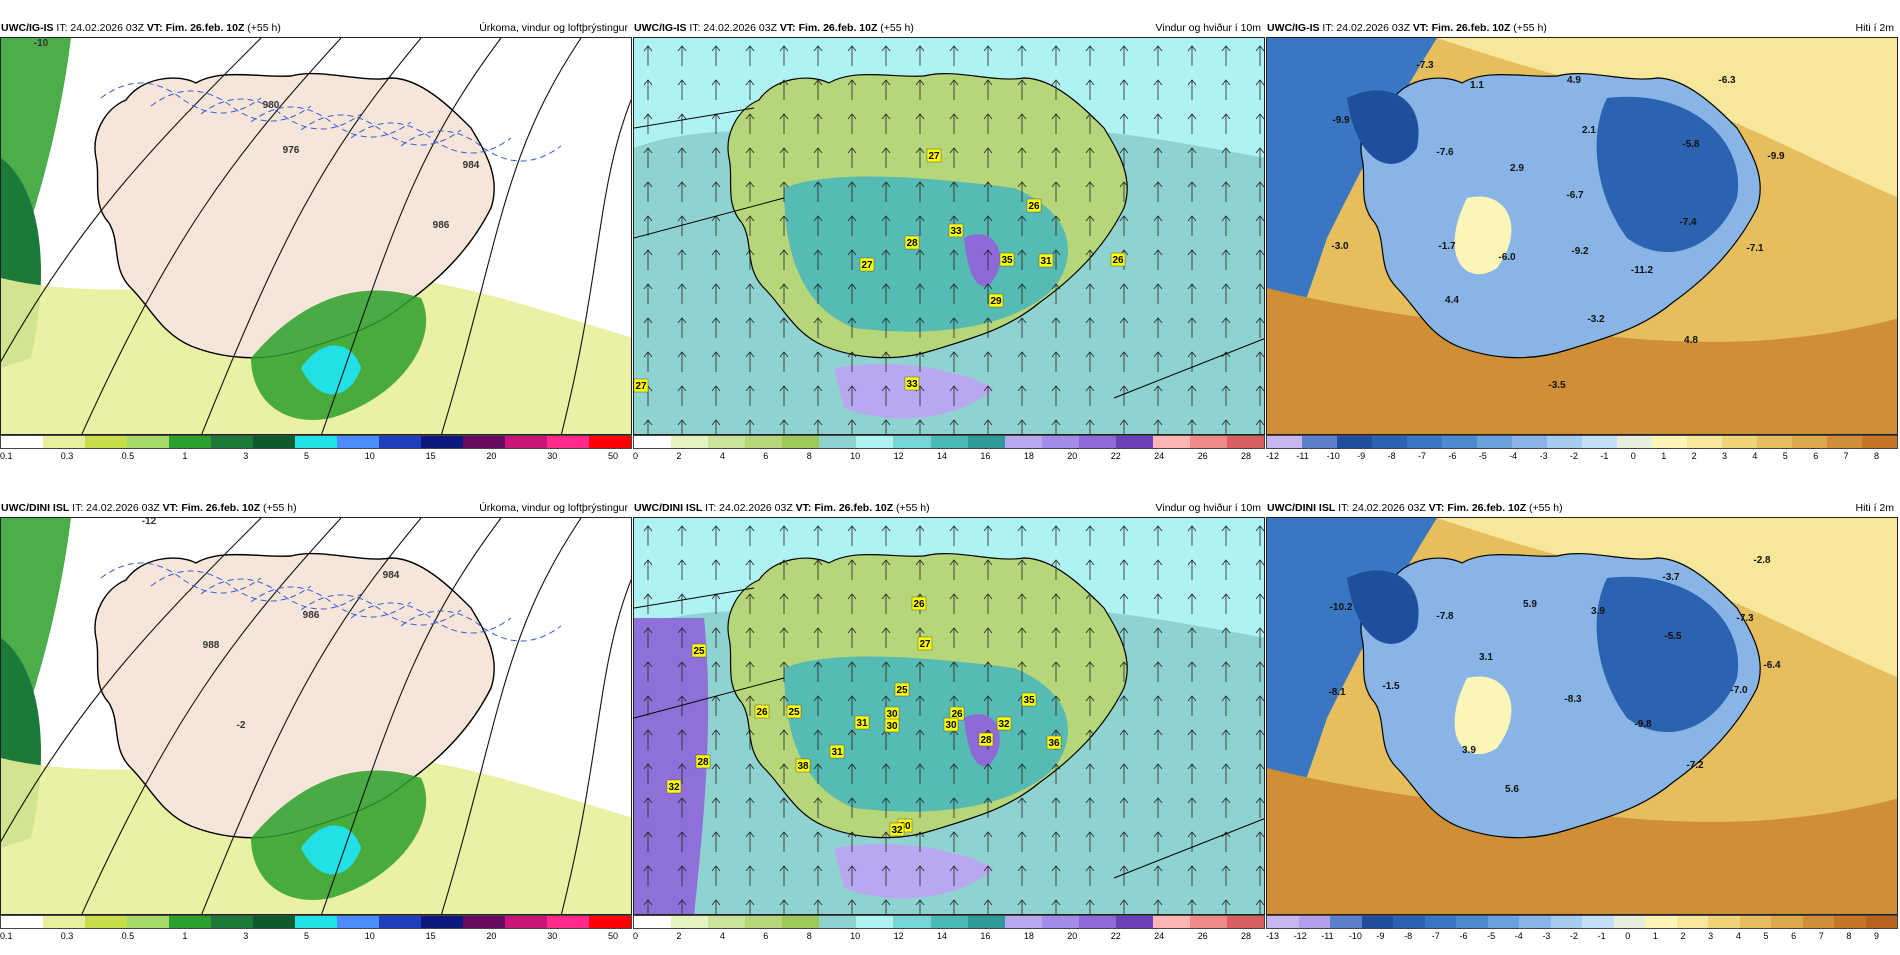  I want to click on temperature-value: 2.1, so click(1589, 130).